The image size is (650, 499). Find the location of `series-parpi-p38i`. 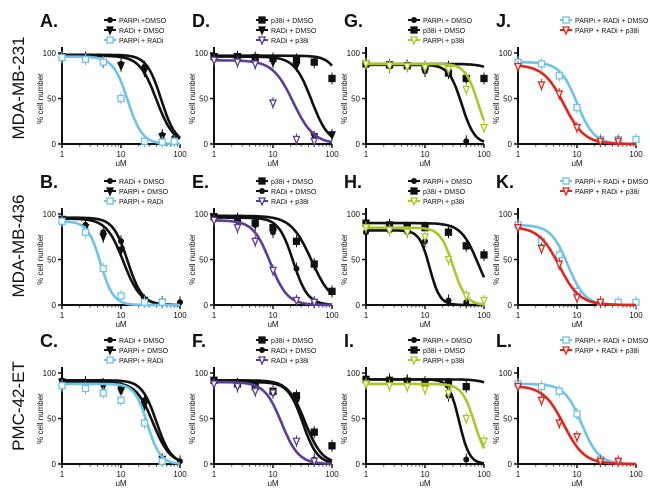

series-parpi-p38i is located at coordinates (425, 264).